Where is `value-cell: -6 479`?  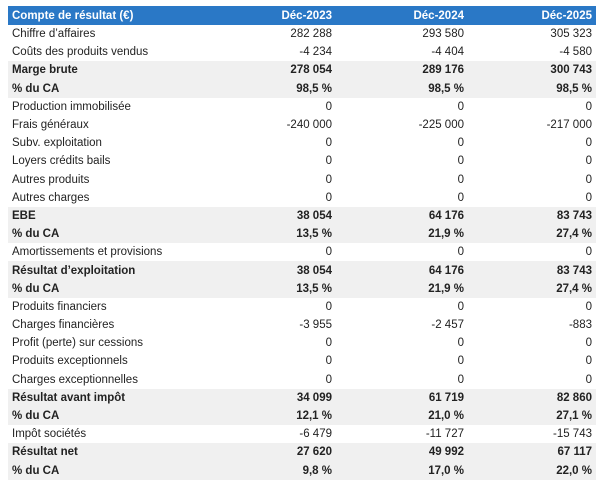
value-cell: -6 479 is located at coordinates (315, 434).